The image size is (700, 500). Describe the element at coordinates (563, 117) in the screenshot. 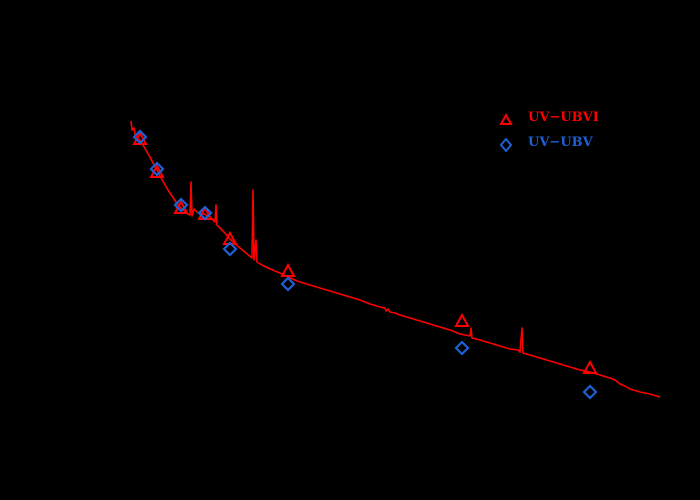

I see `legend-label-ubvi: UV−UBVI` at that location.